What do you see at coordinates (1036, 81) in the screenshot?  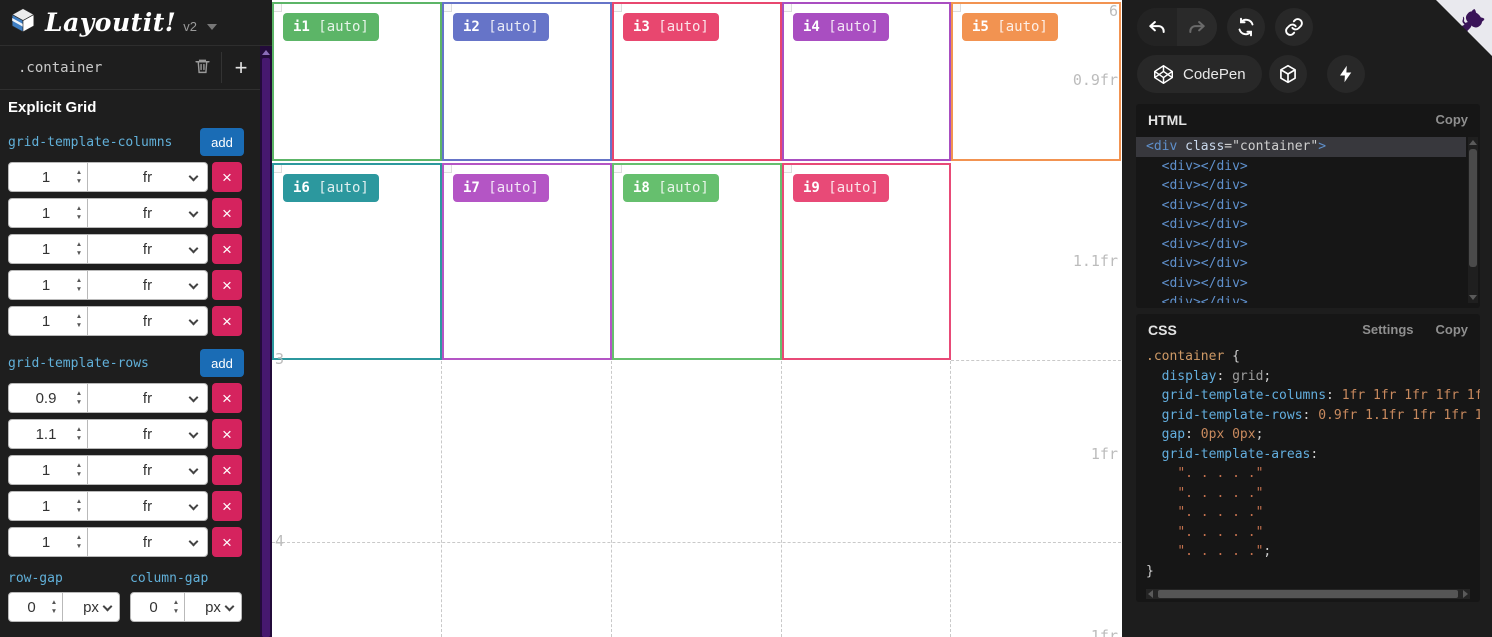 I see `grid-area-cell: i5 [auto]` at bounding box center [1036, 81].